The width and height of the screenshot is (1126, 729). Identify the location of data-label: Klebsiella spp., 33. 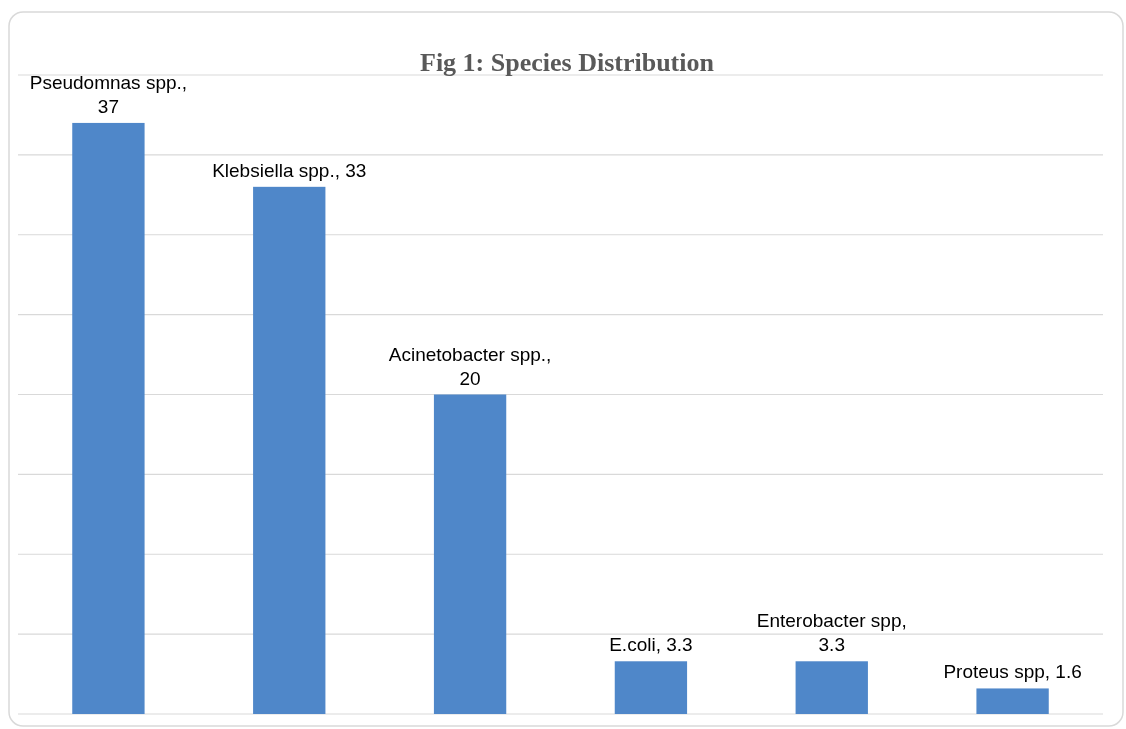
(289, 170).